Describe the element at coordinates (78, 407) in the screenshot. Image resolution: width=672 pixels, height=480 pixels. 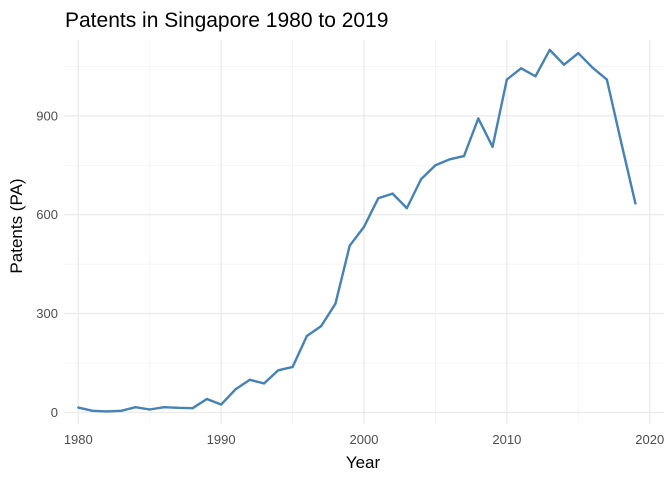
I see `data-point-1980` at that location.